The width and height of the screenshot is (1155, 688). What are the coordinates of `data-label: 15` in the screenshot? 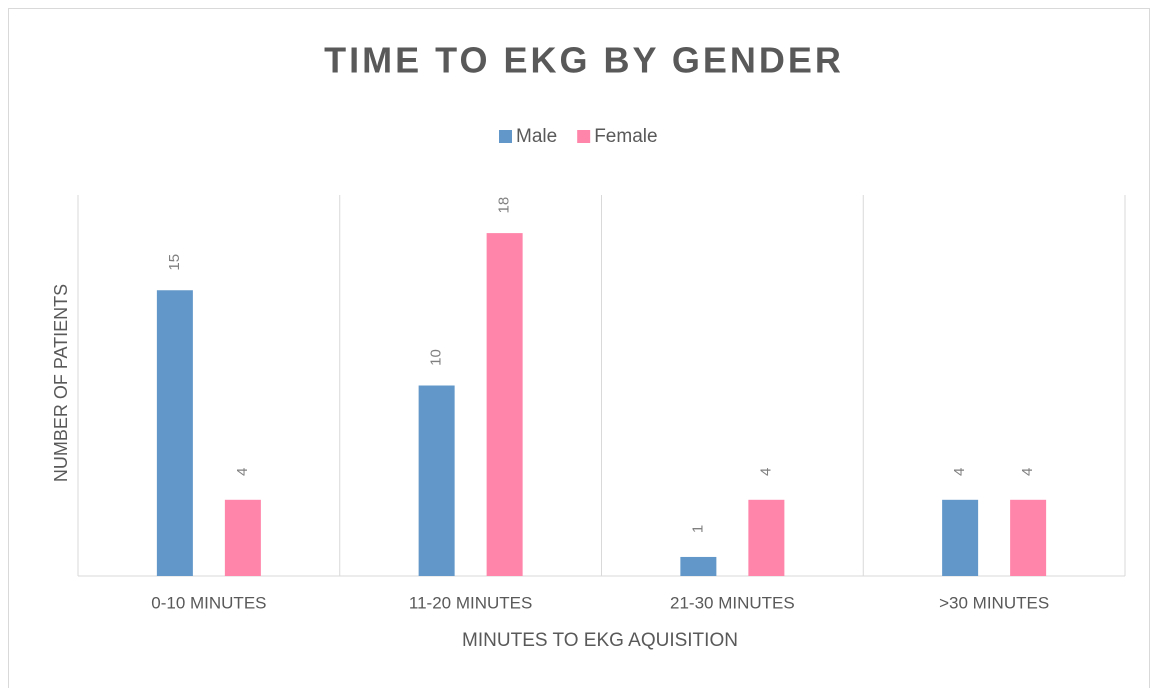 It's located at (174, 262).